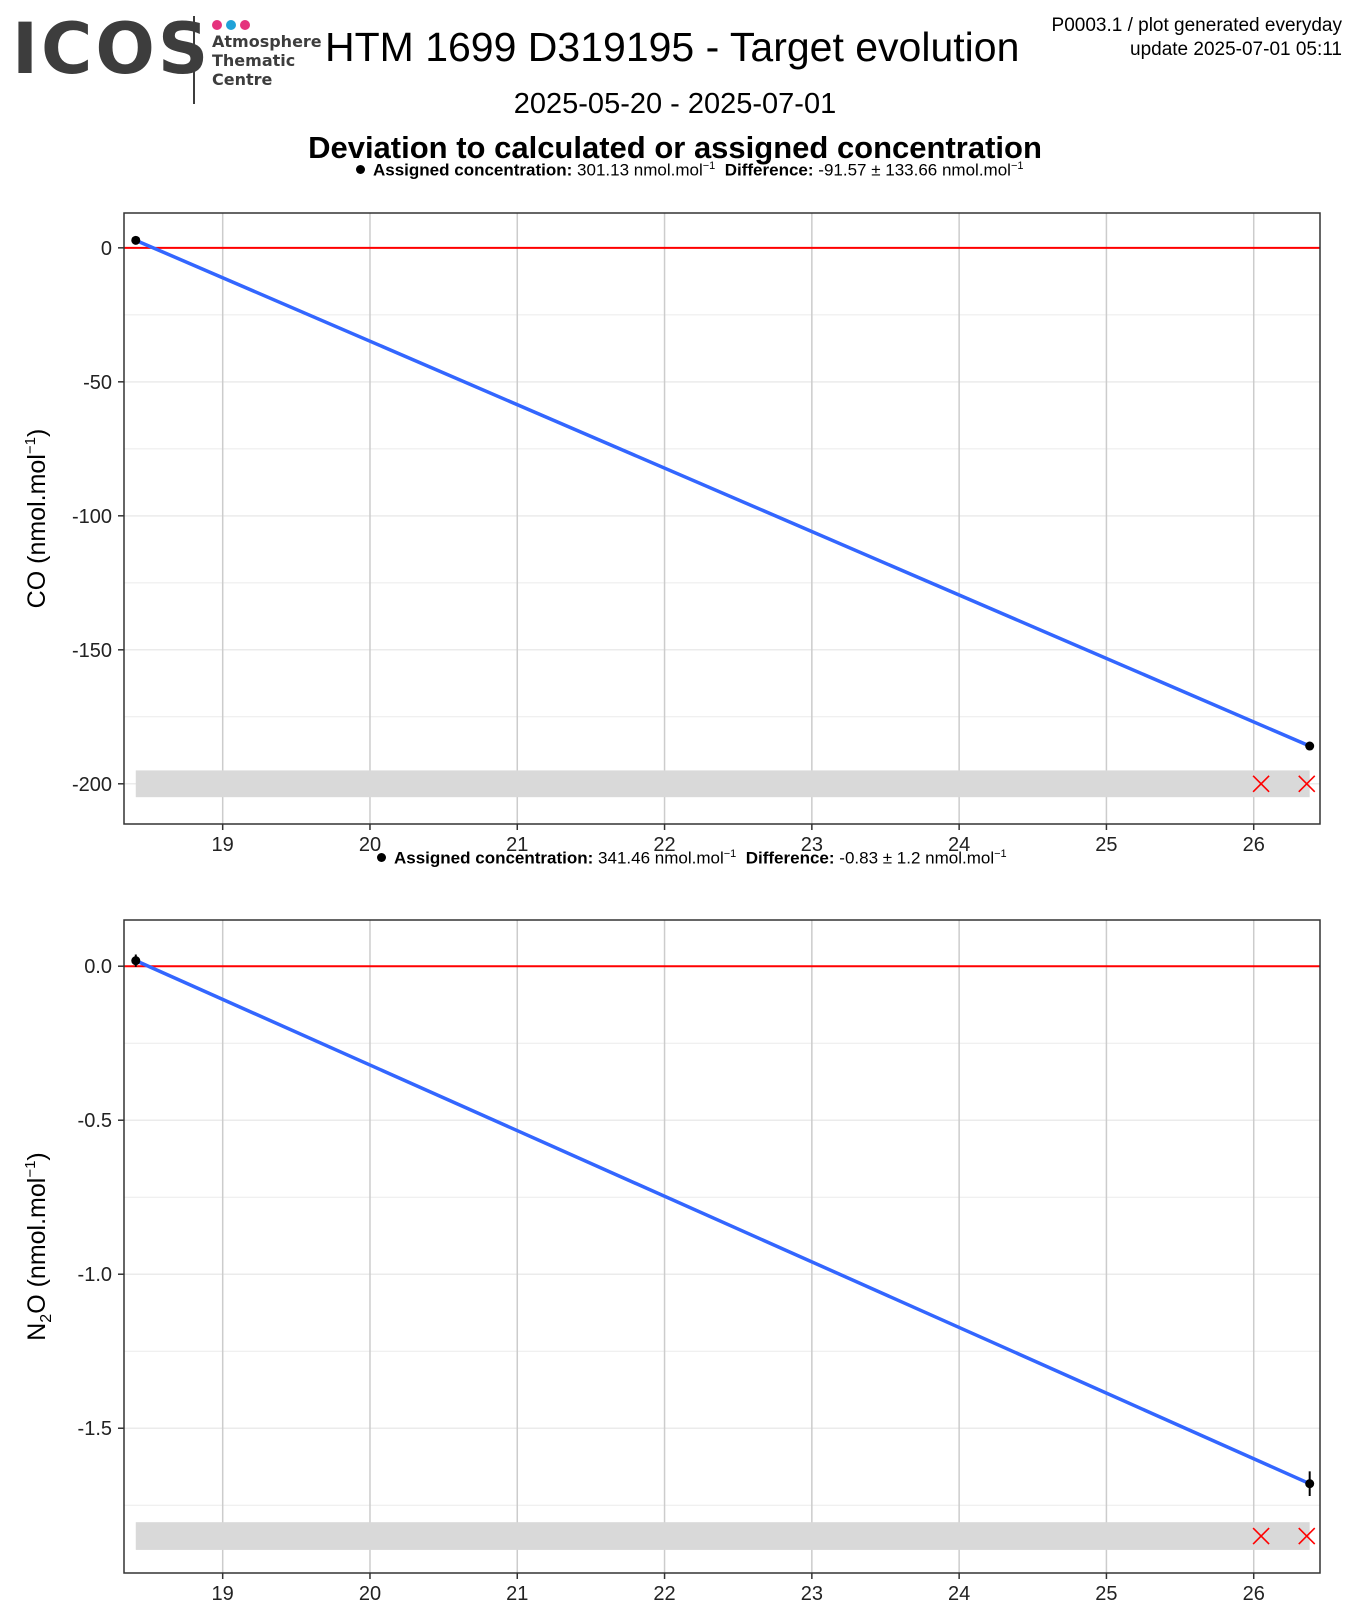  What do you see at coordinates (267, 41) in the screenshot?
I see `logo-sub-line-1: Atmosphere` at bounding box center [267, 41].